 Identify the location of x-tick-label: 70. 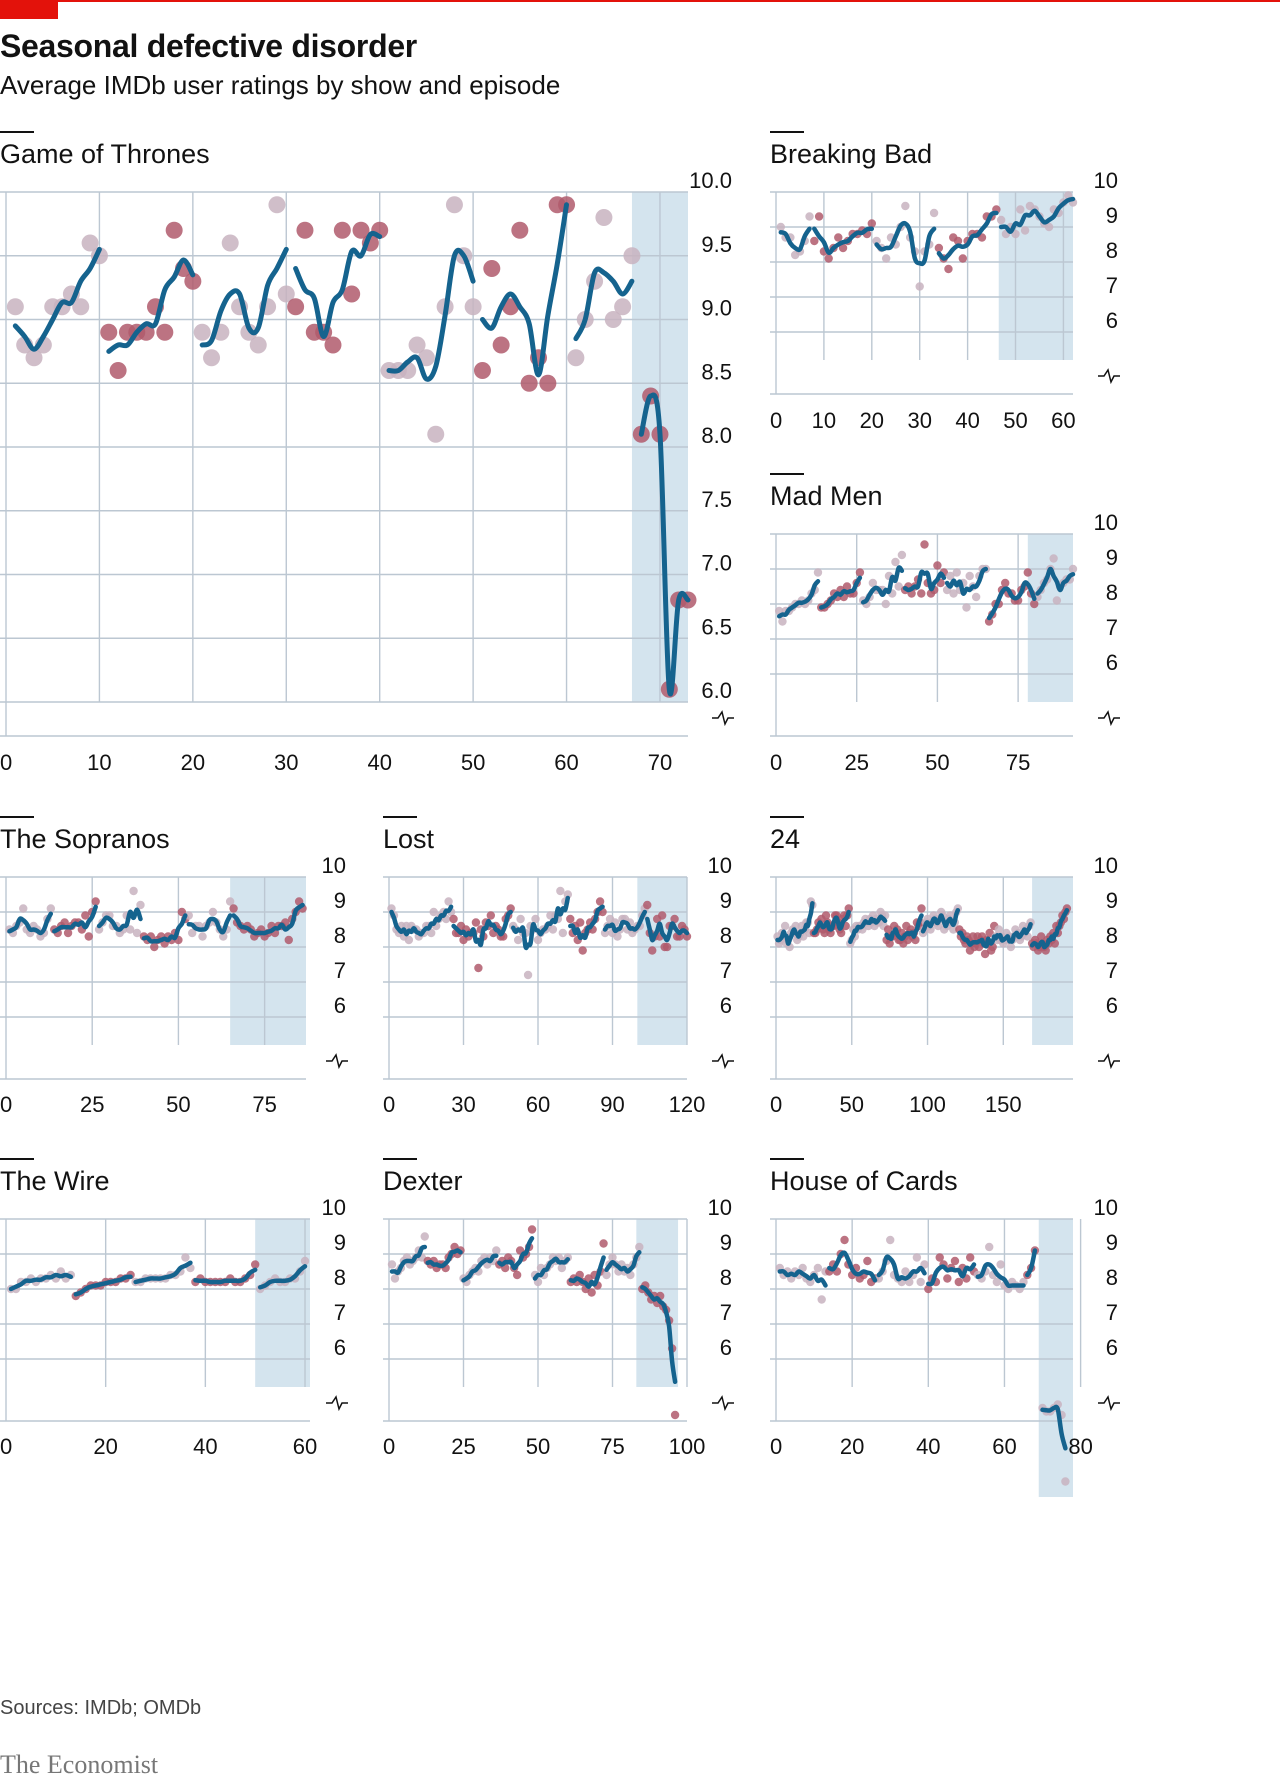
(660, 762).